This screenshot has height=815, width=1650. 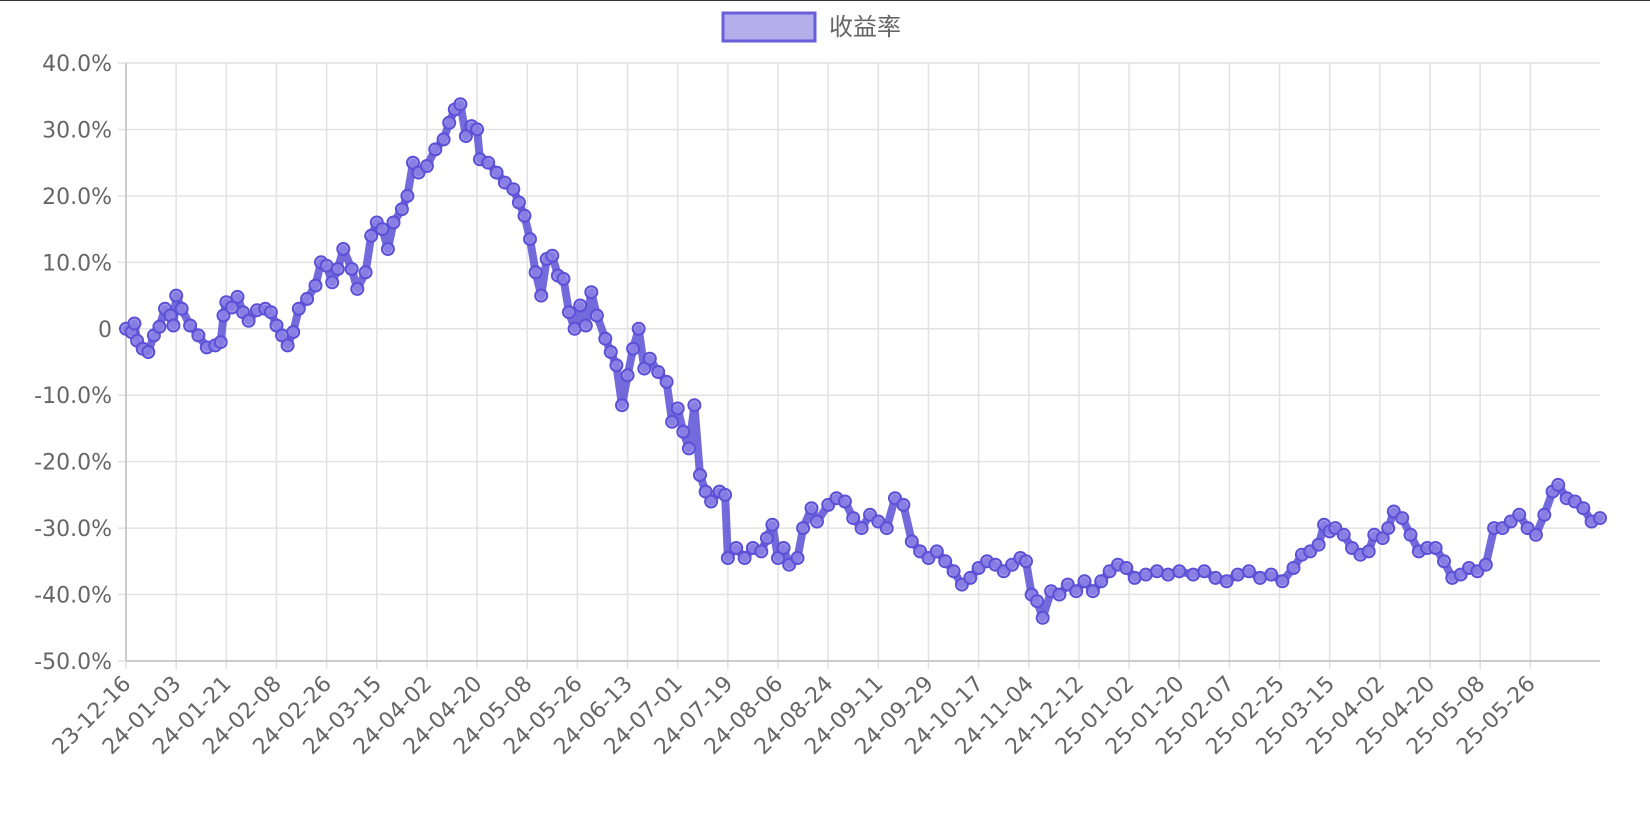 I want to click on y-tick-label: 30.0%, so click(x=77, y=130).